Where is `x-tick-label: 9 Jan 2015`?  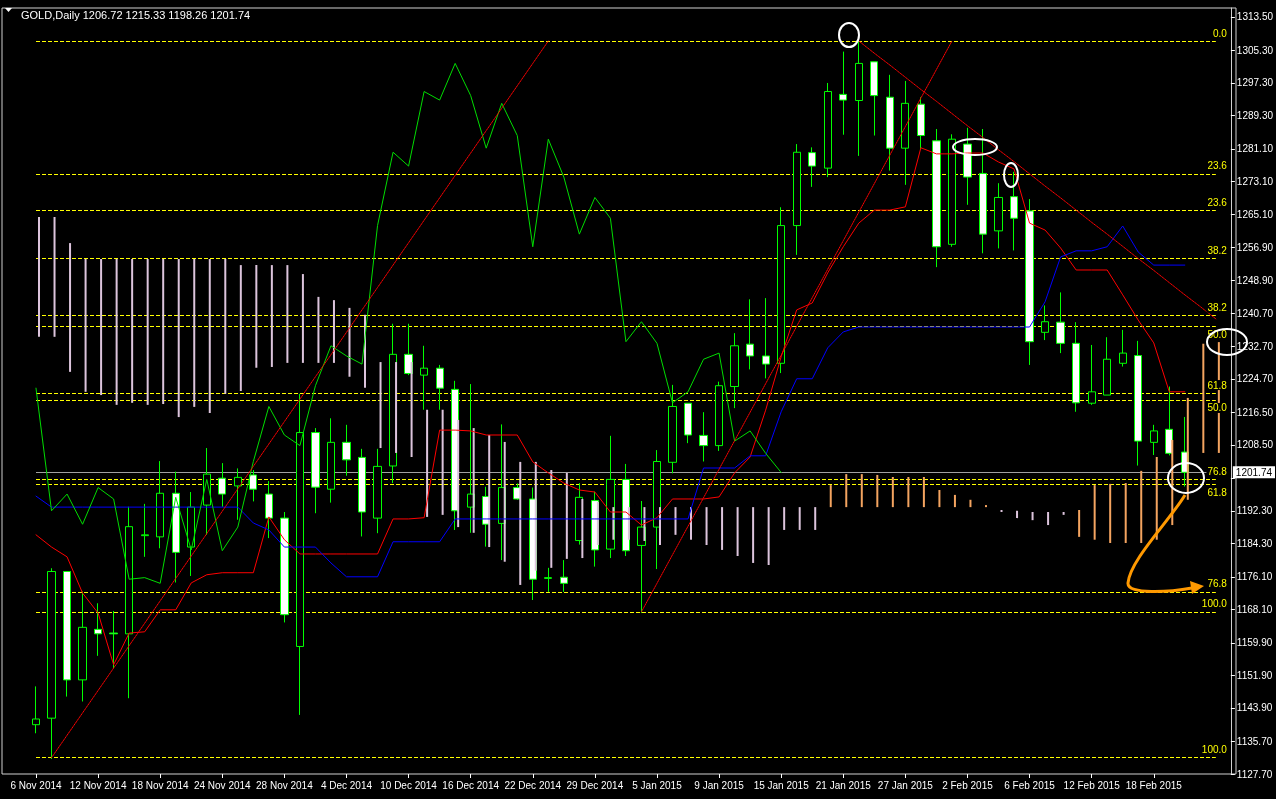
x-tick-label: 9 Jan 2015 is located at coordinates (719, 785).